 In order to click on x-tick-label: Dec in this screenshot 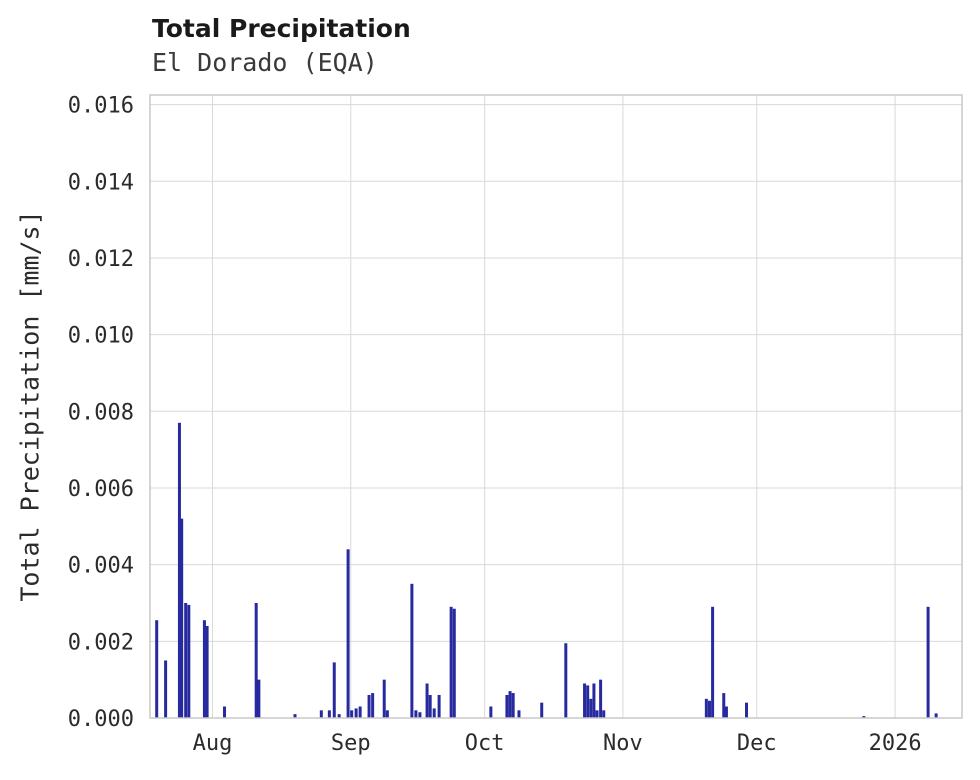, I will do `click(757, 743)`.